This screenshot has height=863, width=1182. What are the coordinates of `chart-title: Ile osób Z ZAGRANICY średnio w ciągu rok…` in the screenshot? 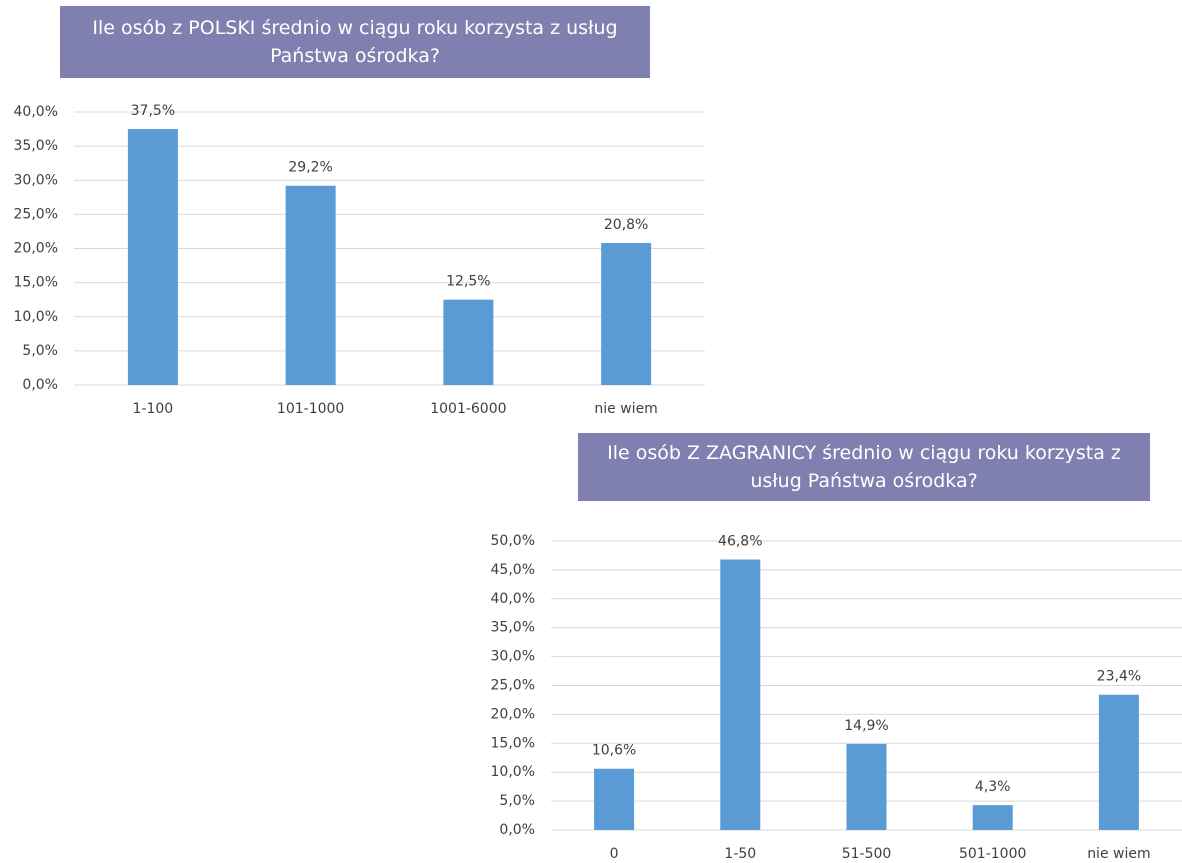 It's located at (864, 467).